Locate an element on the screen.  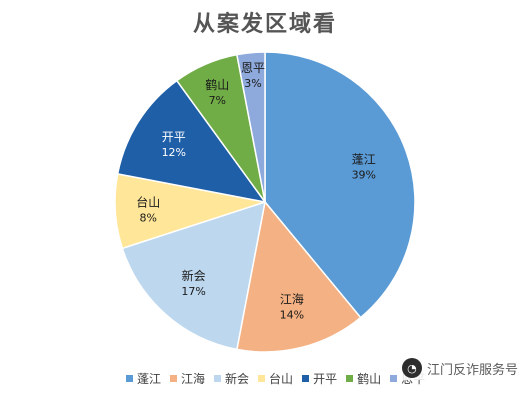
legend-label-1: 蓬江 is located at coordinates (149, 379).